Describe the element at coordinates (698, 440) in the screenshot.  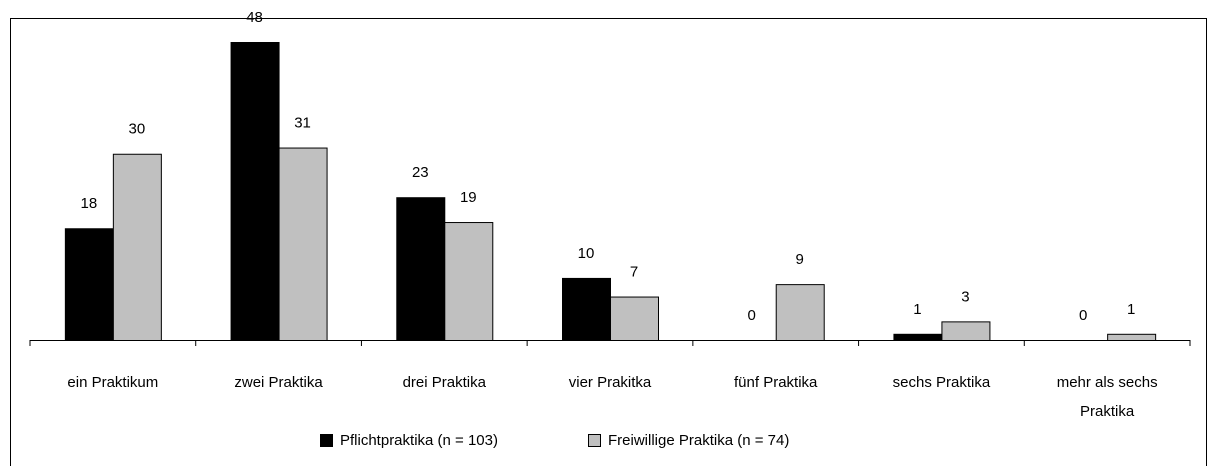
I see `legend-label: Freiwillige Praktika (n = 74)` at that location.